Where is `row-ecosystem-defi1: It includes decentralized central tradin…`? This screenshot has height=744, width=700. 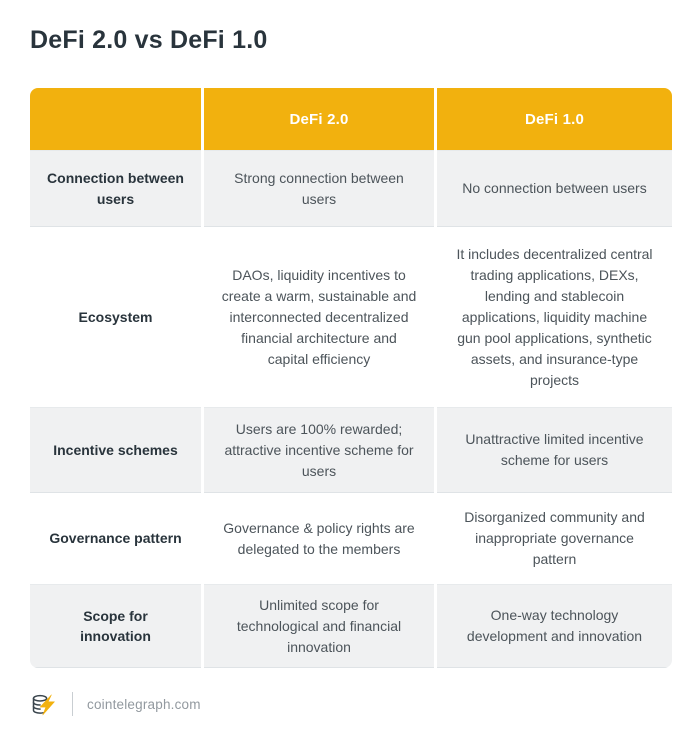
row-ecosystem-defi1: It includes decentralized central tradin… is located at coordinates (554, 317).